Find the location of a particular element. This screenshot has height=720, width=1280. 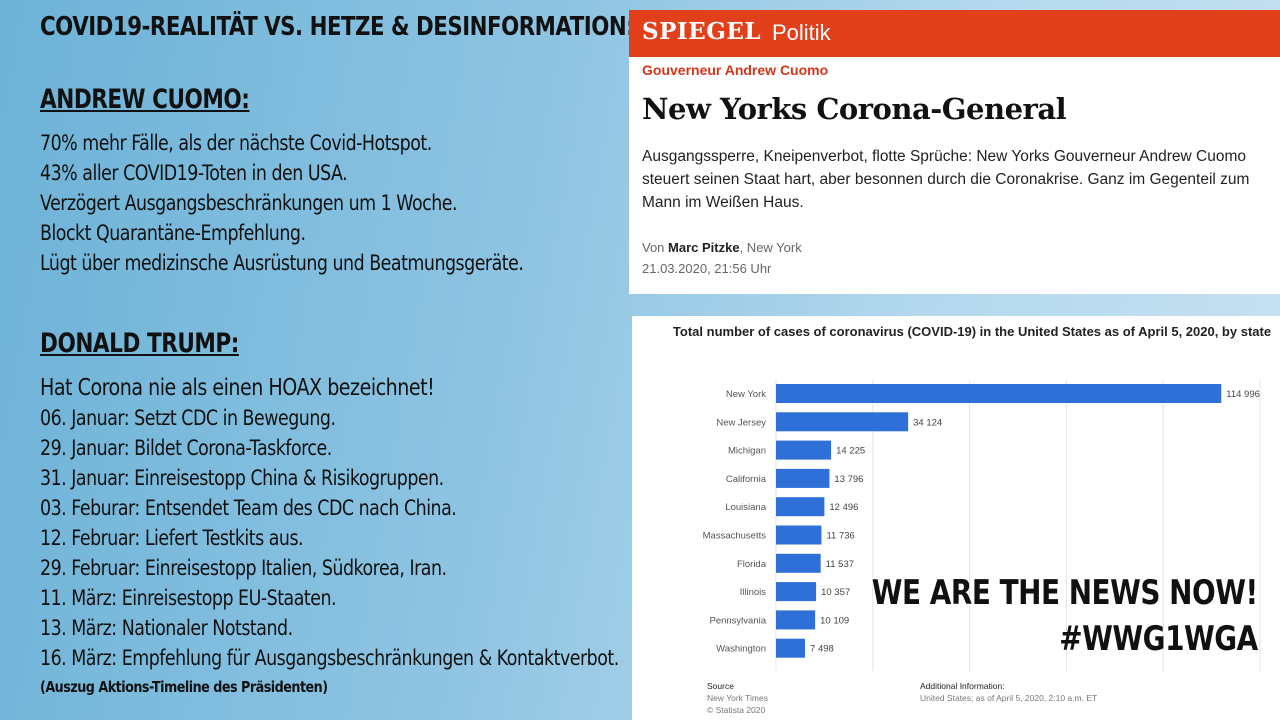

source-name: New York Times is located at coordinates (737, 698).